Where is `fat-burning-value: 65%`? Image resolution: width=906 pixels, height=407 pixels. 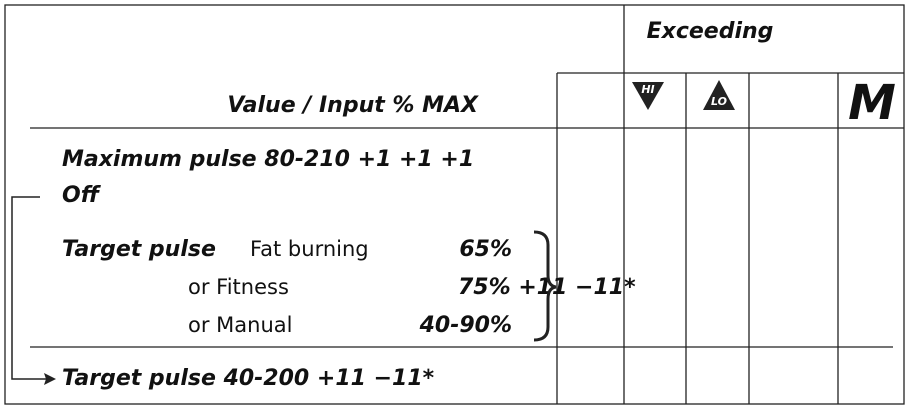 fat-burning-value: 65% is located at coordinates (485, 249).